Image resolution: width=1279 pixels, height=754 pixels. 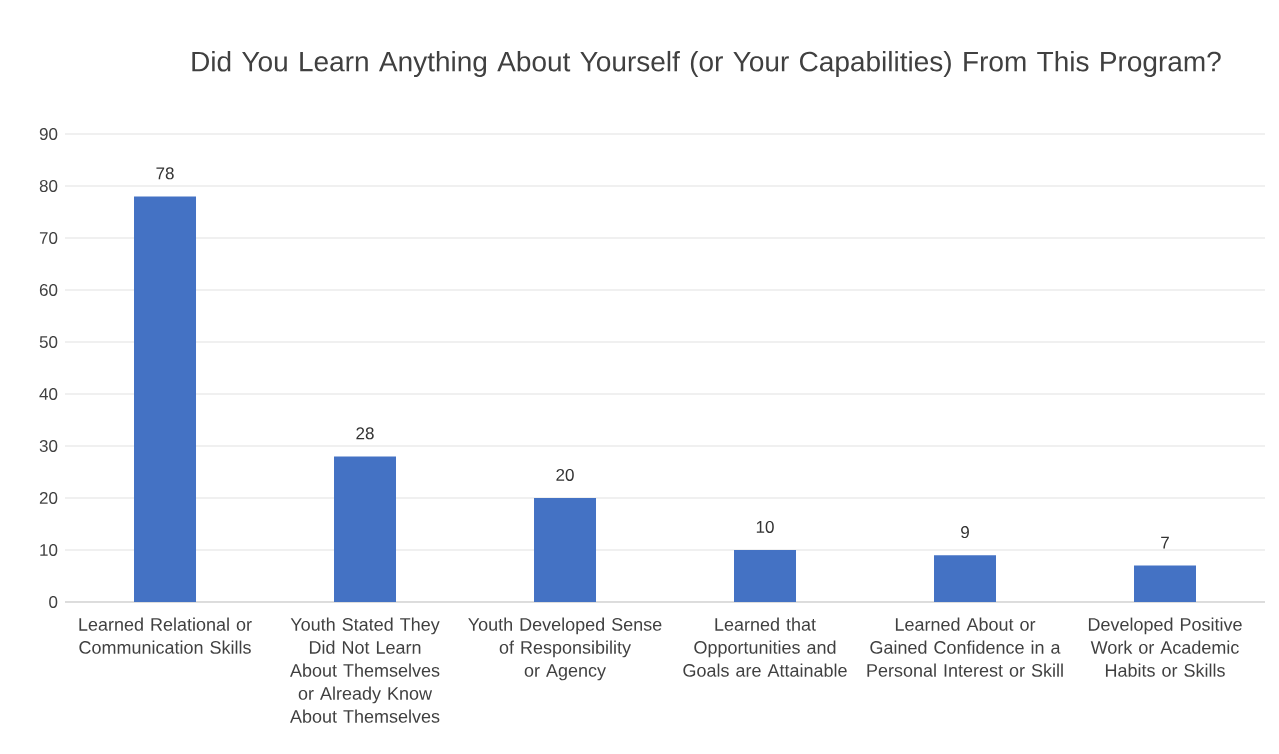 What do you see at coordinates (48, 134) in the screenshot?
I see `y-tick-label: 90` at bounding box center [48, 134].